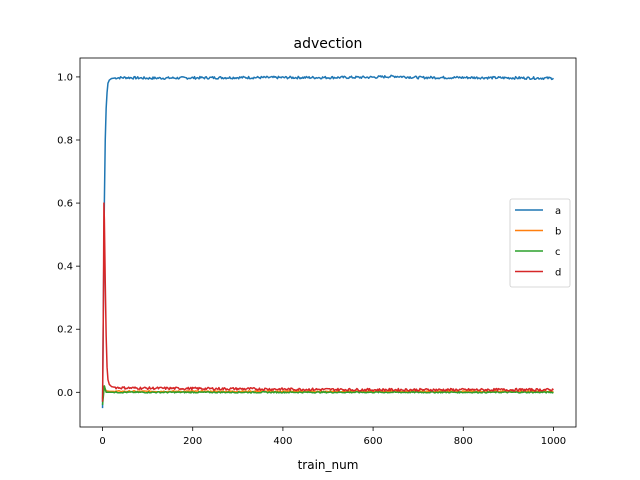 This screenshot has height=480, width=640. Describe the element at coordinates (463, 441) in the screenshot. I see `x-tick-label: 800` at that location.